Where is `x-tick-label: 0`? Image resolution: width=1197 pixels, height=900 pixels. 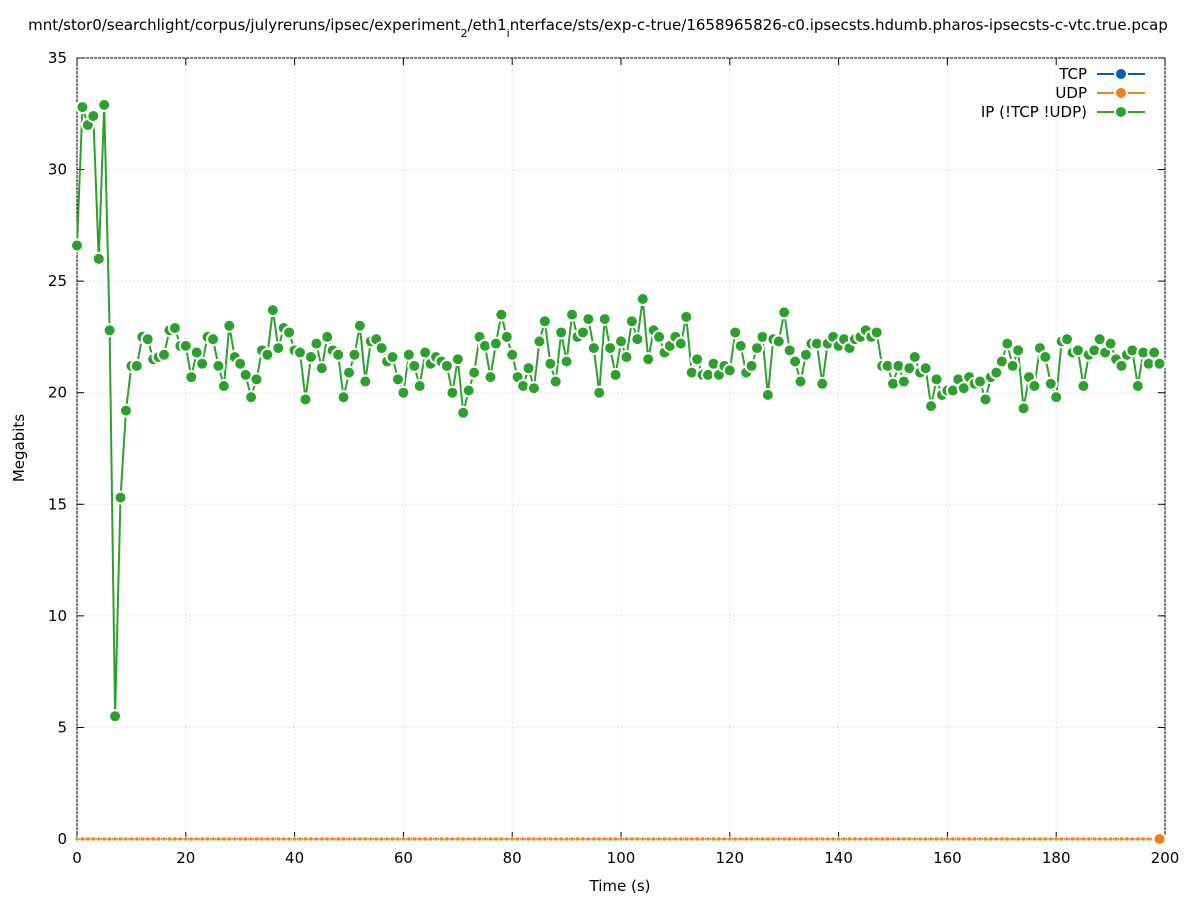 x-tick-label: 0 is located at coordinates (77, 858).